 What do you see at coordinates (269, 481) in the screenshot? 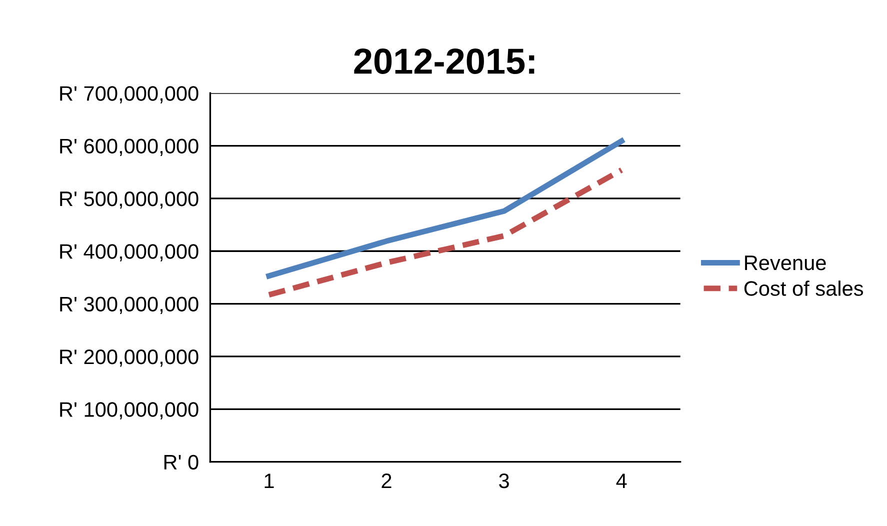
I see `x-tick-label: 1` at bounding box center [269, 481].